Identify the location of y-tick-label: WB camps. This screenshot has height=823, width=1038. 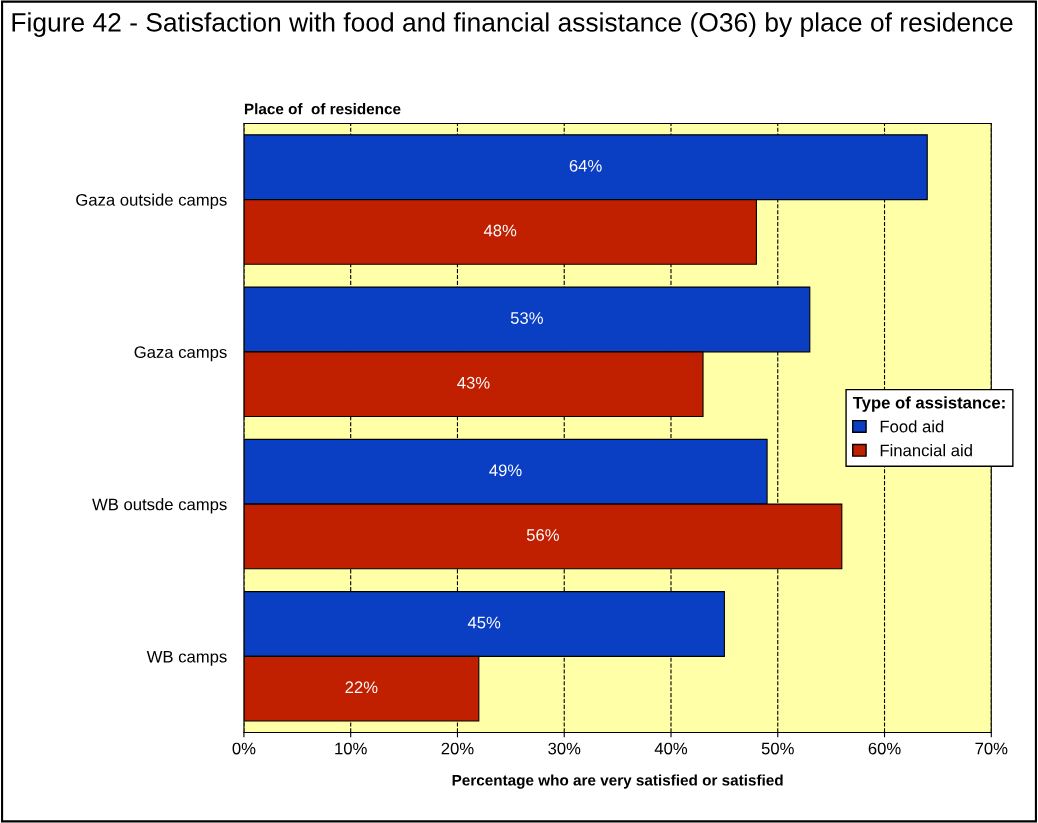
(186, 658).